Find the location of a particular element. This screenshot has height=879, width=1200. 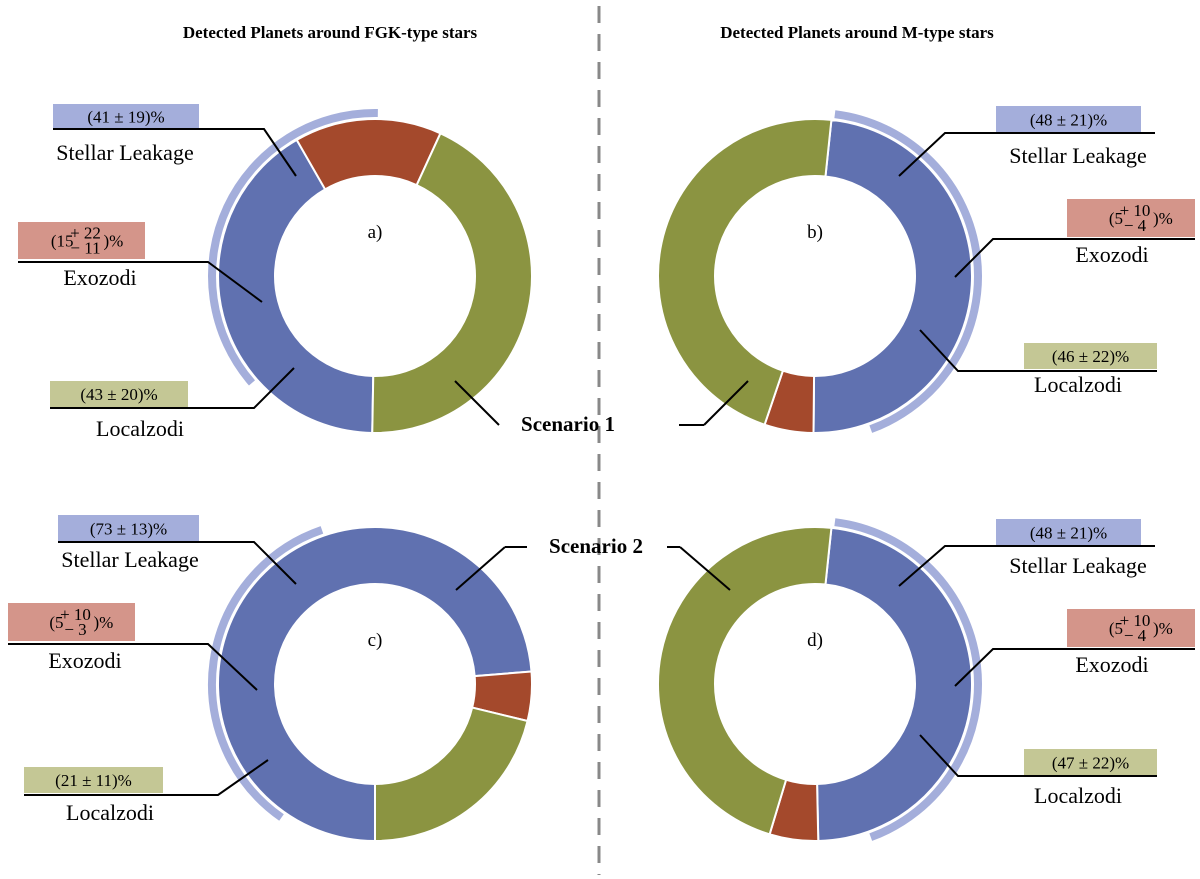

exozodi-label-group: (5+ 10− 3)% Exozodi is located at coordinates (133, 647).